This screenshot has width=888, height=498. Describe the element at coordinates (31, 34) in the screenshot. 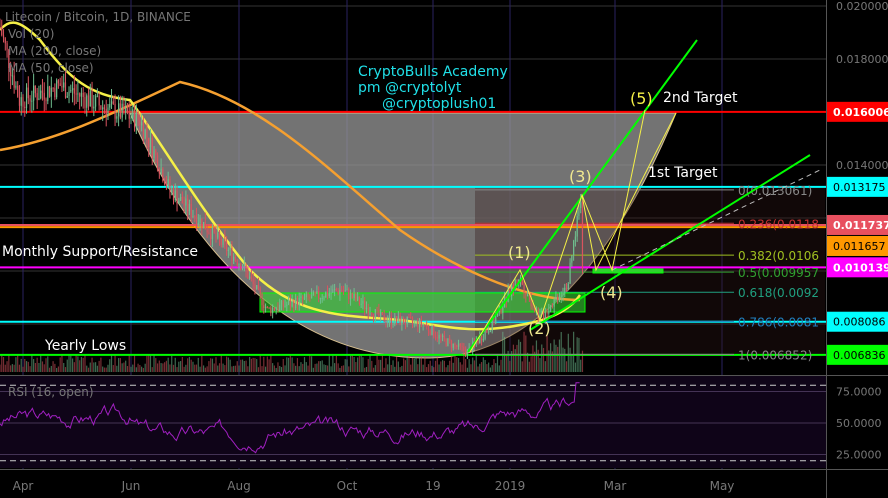

I see `indicator-volume: Vol (20)` at that location.